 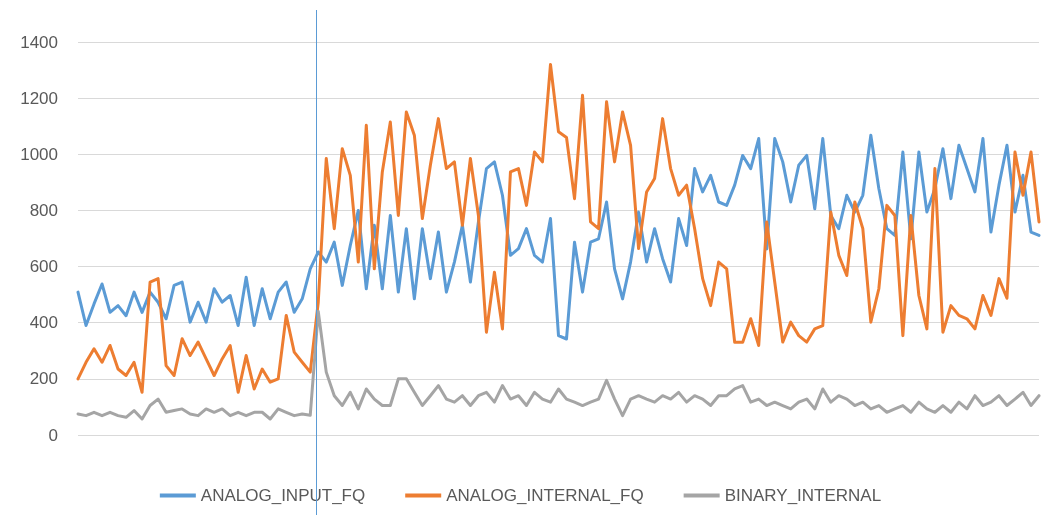 I want to click on y-tick-label: 1400, so click(x=39, y=42).